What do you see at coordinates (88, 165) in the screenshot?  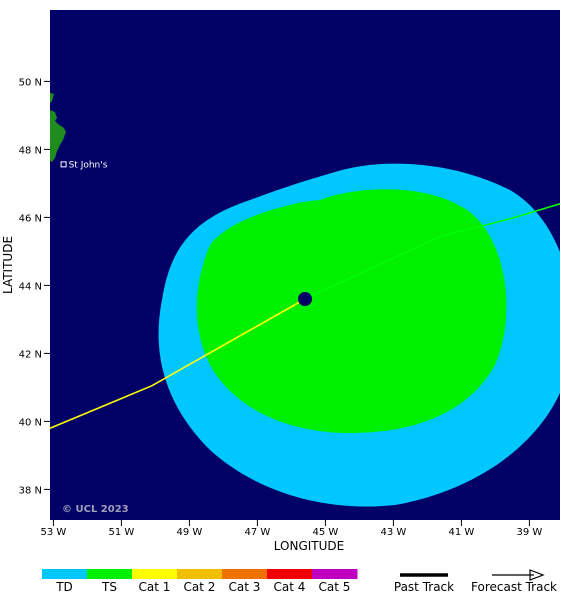 I see `city-label-st-johns: St John's` at bounding box center [88, 165].